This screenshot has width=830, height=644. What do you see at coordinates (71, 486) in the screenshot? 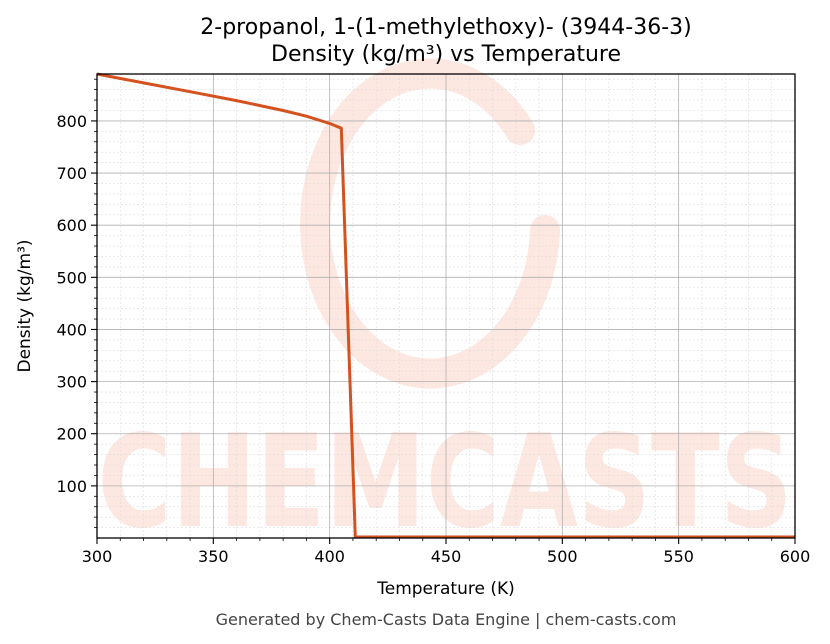
I see `y-tick-label: 100` at bounding box center [71, 486].